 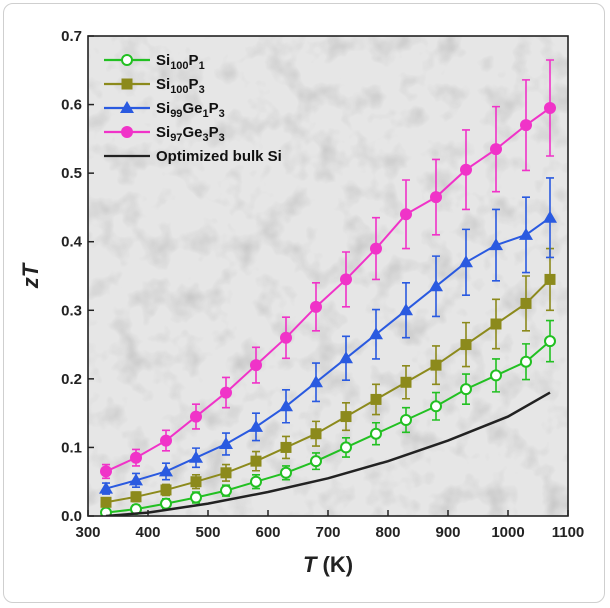 What do you see at coordinates (71, 36) in the screenshot?
I see `y-tick-label: 0.7` at bounding box center [71, 36].